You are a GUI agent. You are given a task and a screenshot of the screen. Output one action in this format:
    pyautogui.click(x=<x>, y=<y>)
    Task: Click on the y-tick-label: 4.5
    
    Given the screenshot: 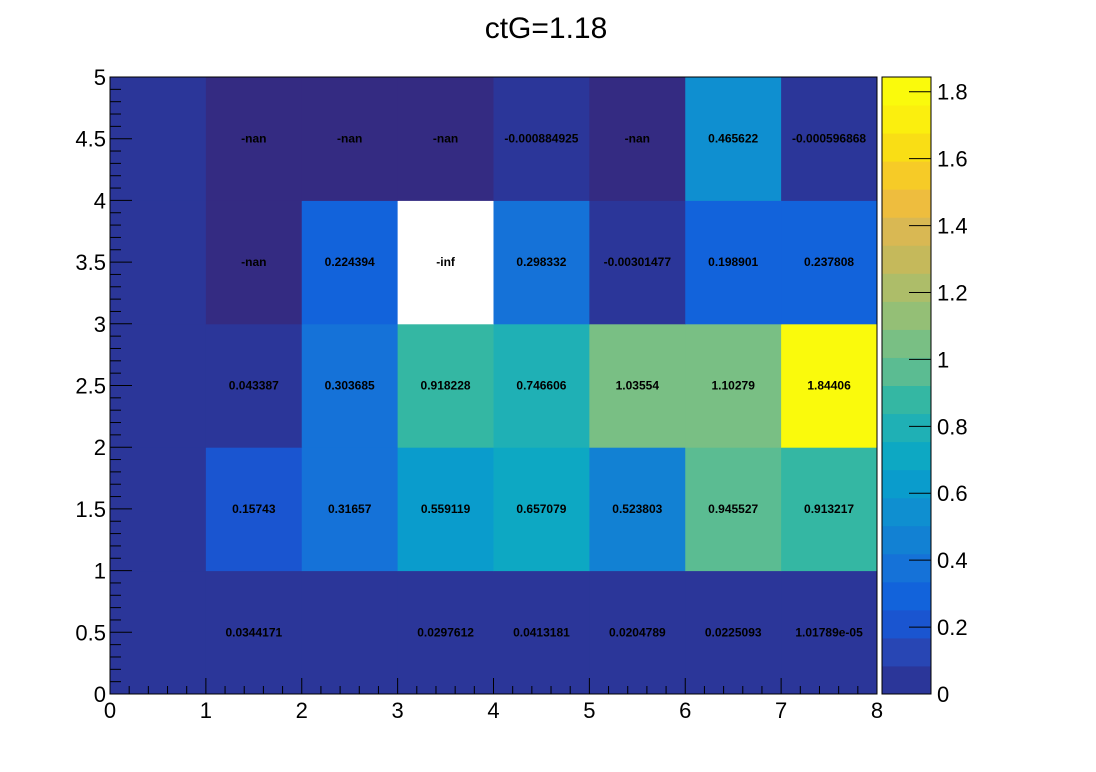 What is the action you would take?
    pyautogui.click(x=90, y=139)
    